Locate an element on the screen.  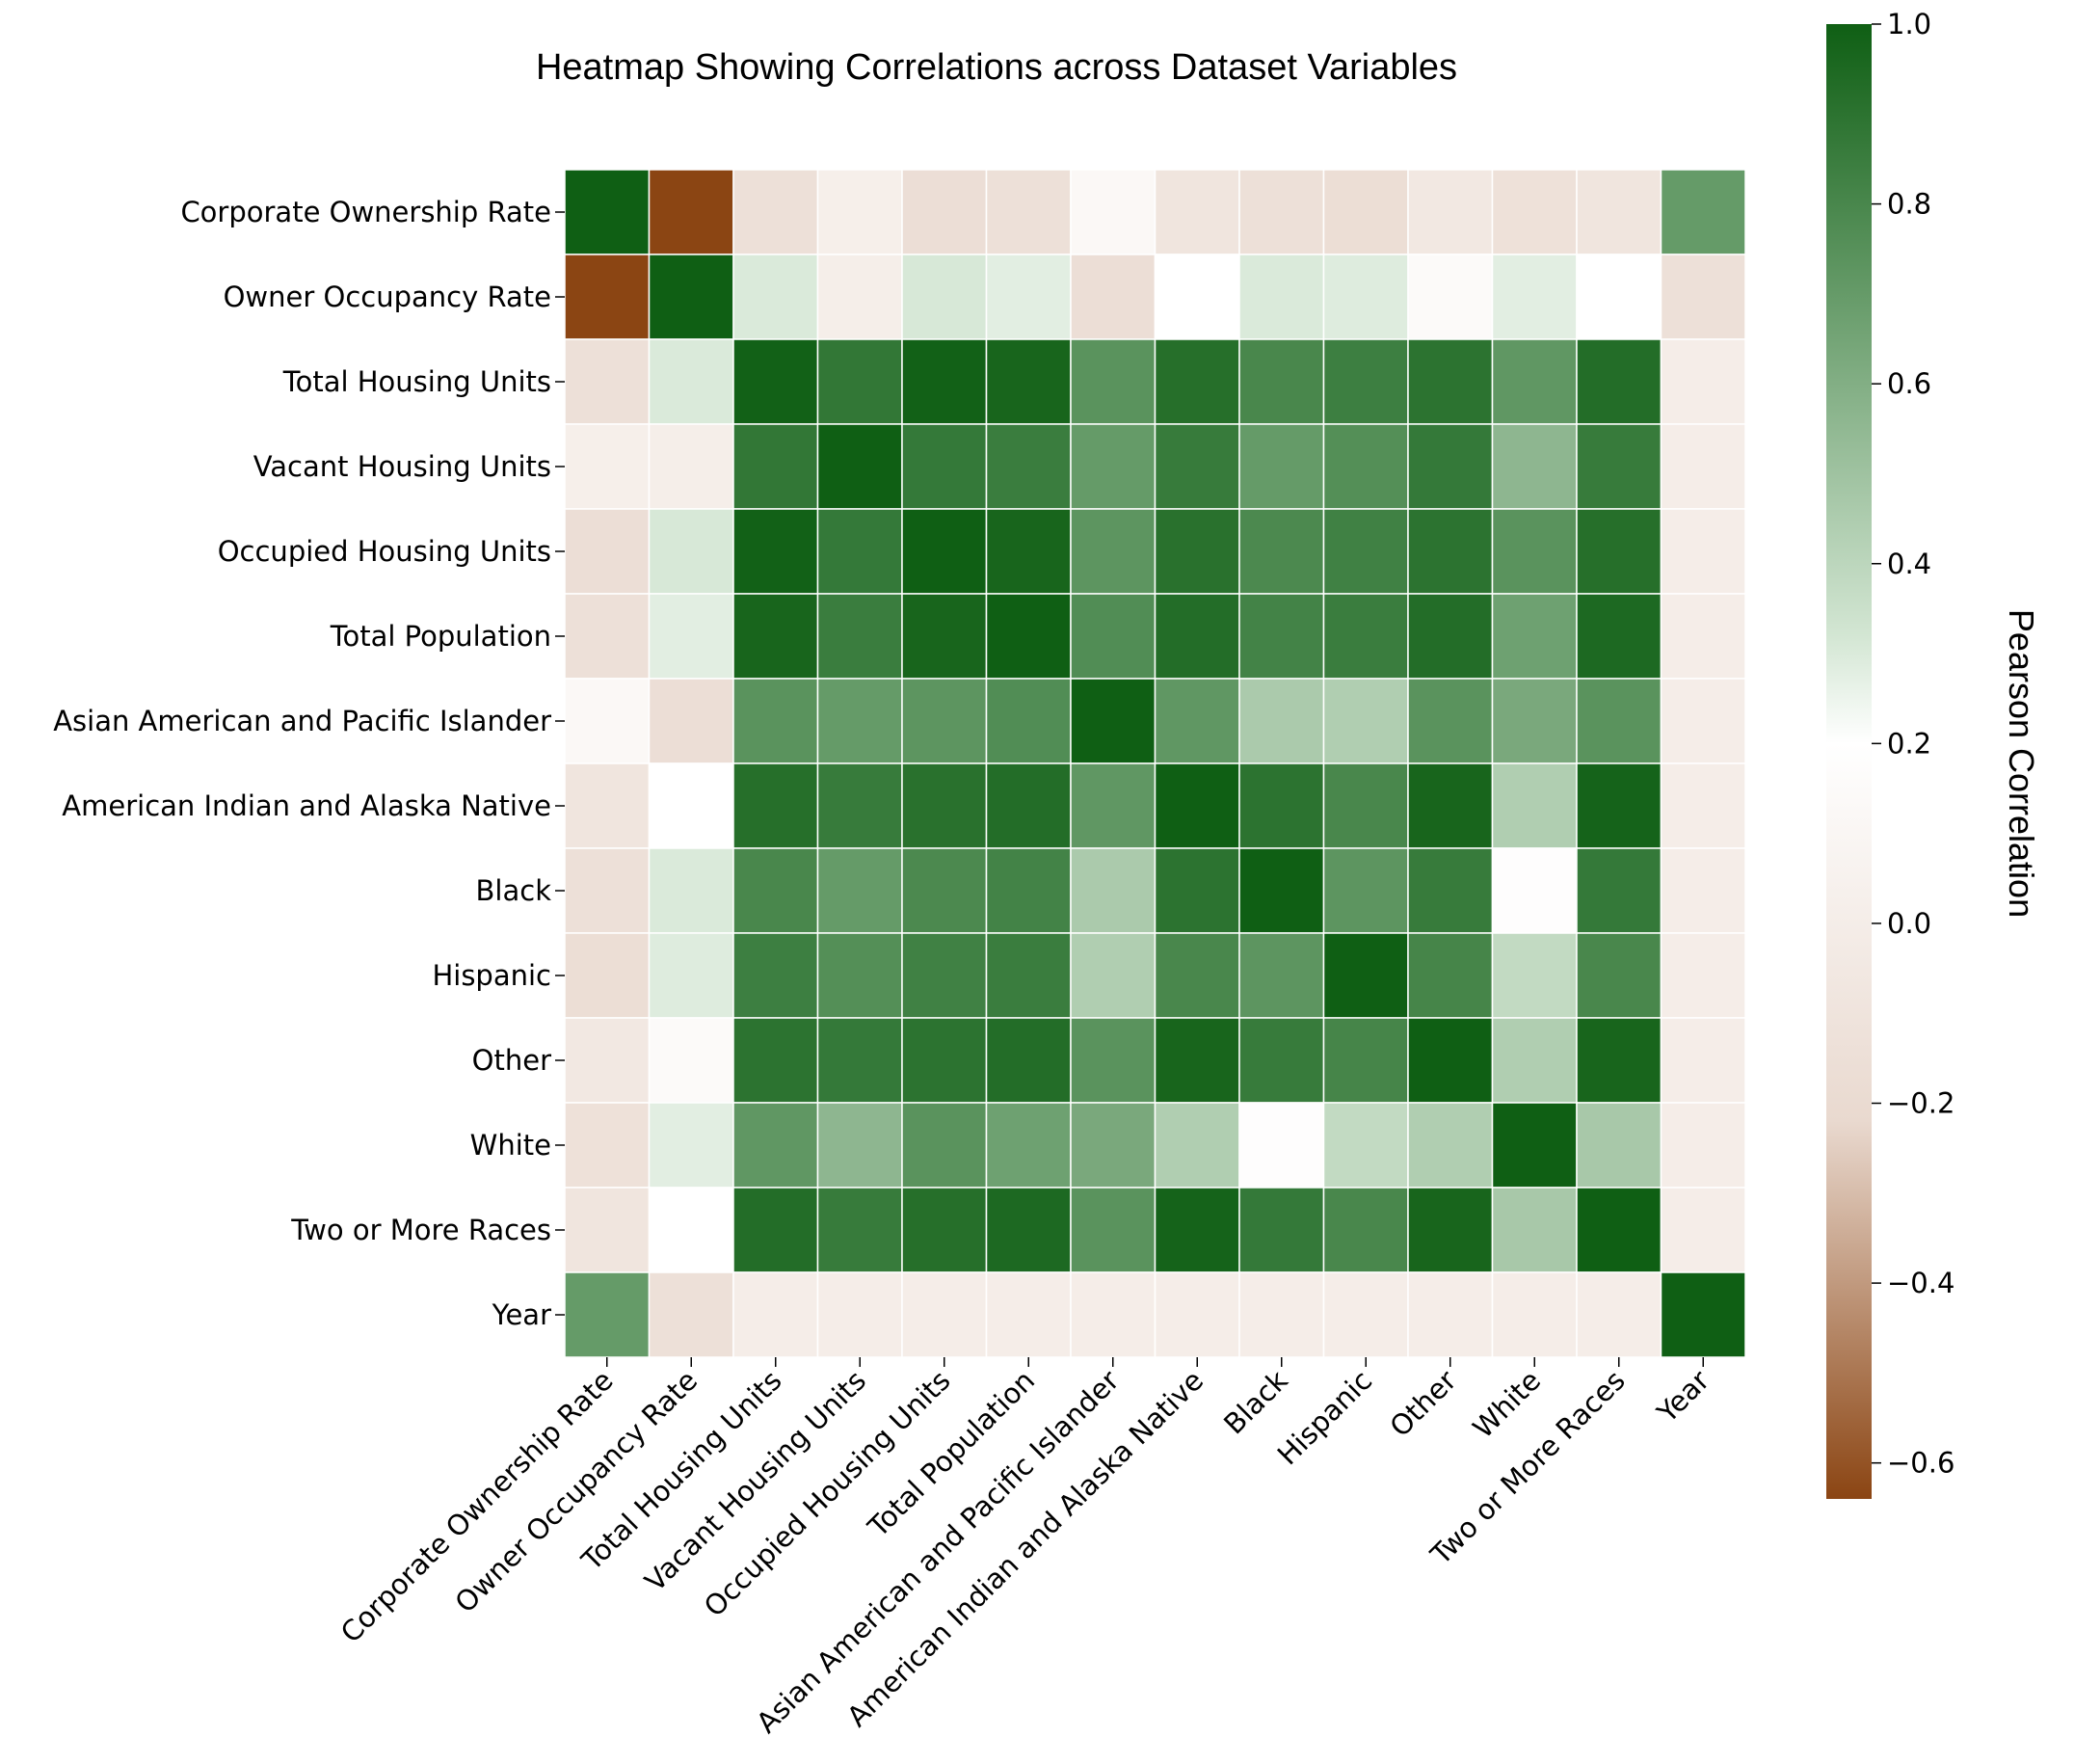
y-axis-label: Owner Occupancy Rate is located at coordinates (387, 297).